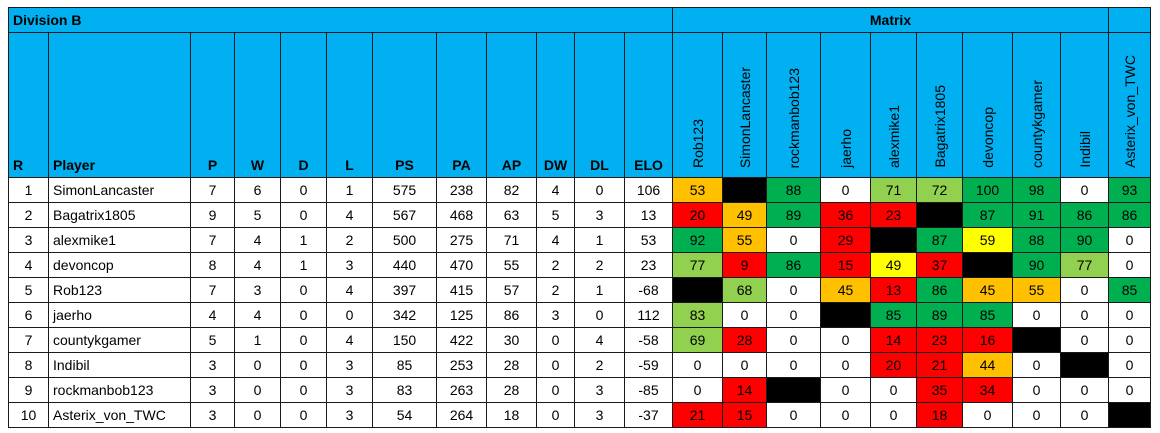  What do you see at coordinates (404, 365) in the screenshot?
I see `cell-ps: 85` at bounding box center [404, 365].